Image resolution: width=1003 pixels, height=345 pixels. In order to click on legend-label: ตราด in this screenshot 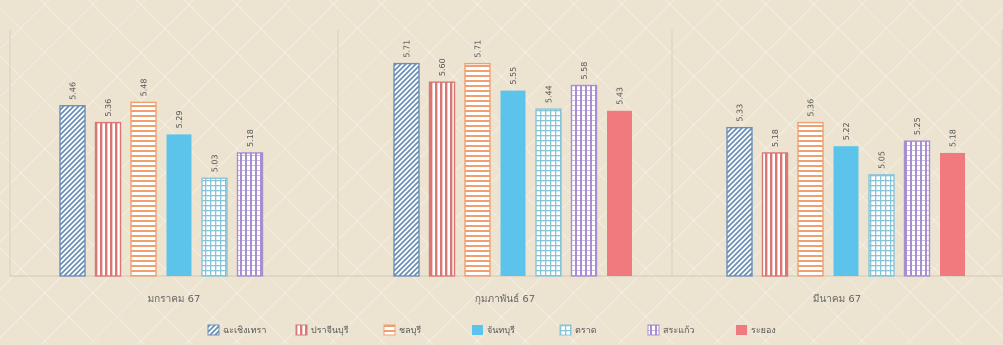, I will do `click(586, 331)`.